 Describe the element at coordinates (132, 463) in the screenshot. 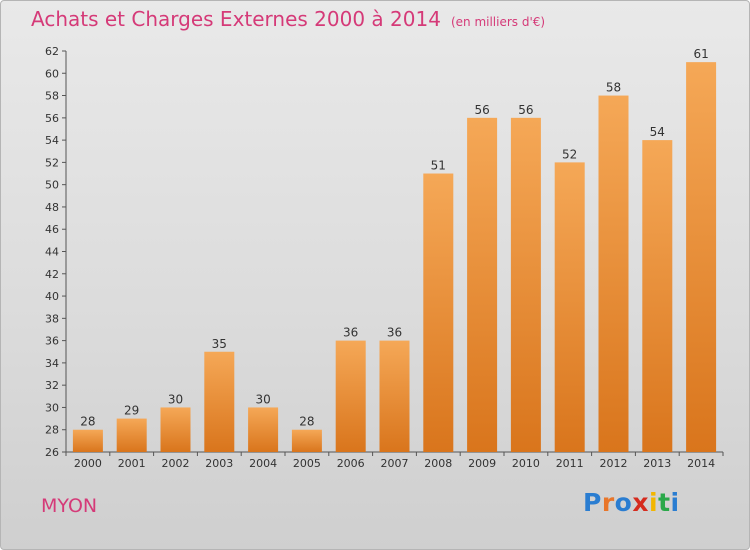

I see `x-tick-label: 2001` at that location.